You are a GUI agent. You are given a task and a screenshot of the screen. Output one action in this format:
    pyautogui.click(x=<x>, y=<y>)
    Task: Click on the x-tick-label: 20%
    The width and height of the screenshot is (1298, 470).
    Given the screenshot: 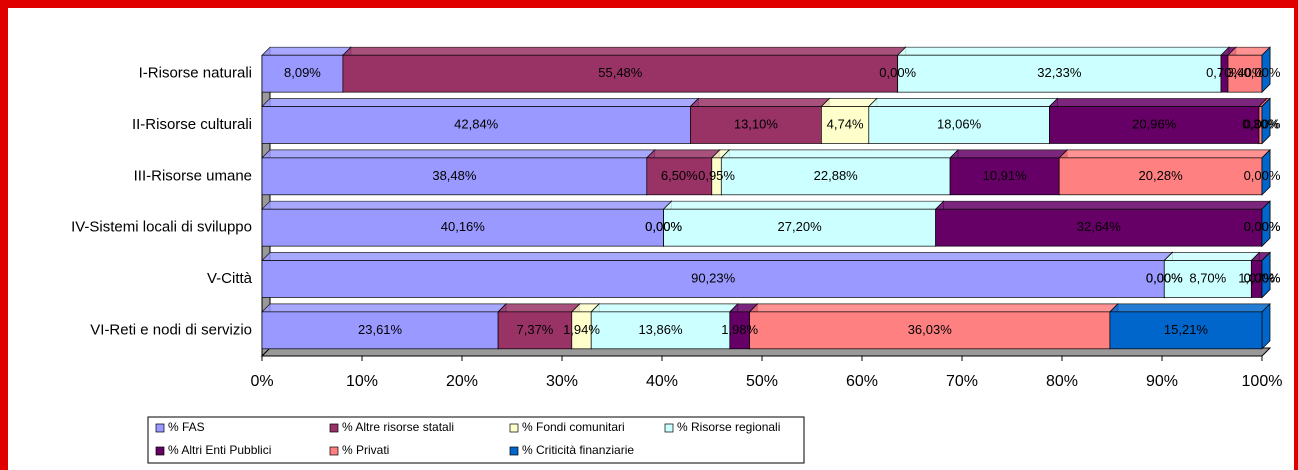 What is the action you would take?
    pyautogui.click(x=462, y=381)
    